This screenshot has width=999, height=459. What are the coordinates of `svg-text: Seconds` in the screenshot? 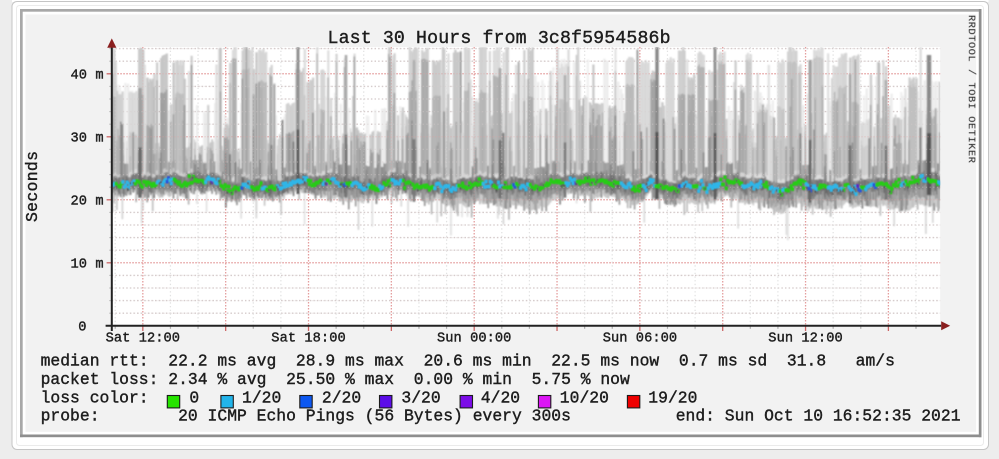 It's located at (32, 186).